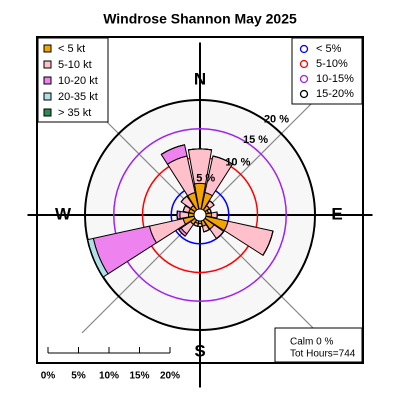 The height and width of the screenshot is (400, 400). Describe the element at coordinates (336, 213) in the screenshot. I see `compass-label: E` at that location.